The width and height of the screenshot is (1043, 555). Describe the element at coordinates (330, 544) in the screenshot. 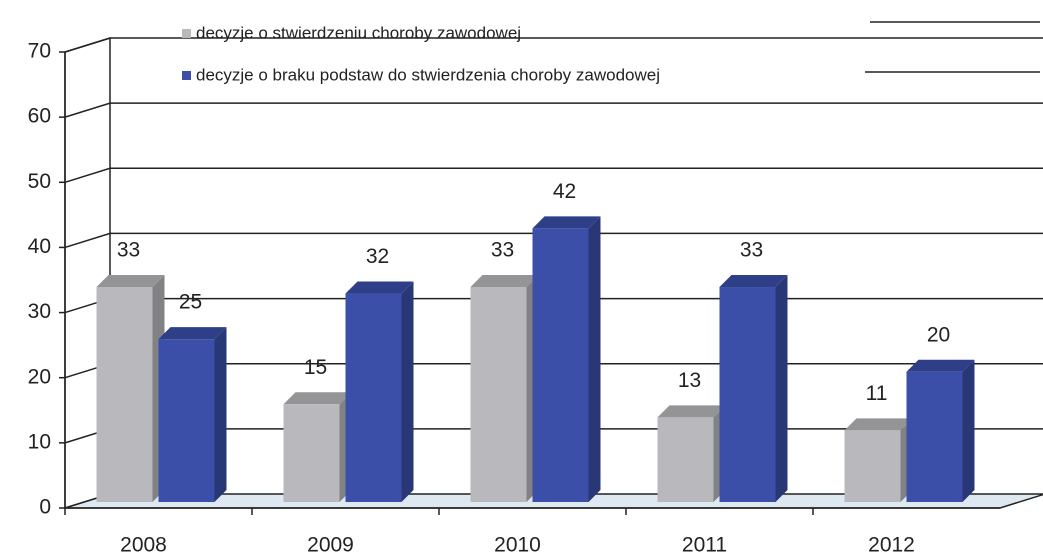

I see `x-tick-label: 2009` at that location.